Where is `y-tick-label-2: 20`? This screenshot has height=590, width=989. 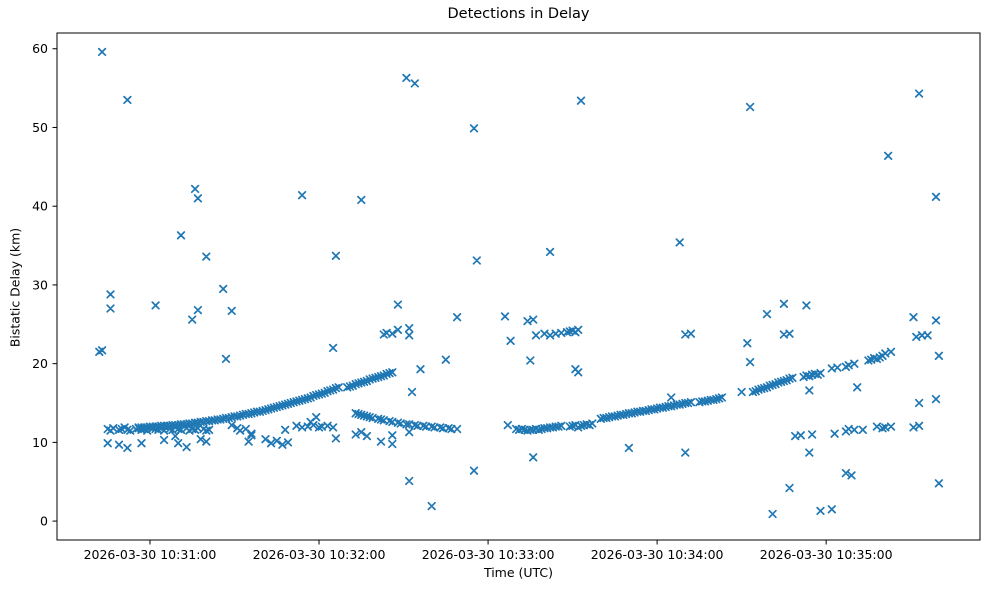
y-tick-label-2: 20 is located at coordinates (40, 363).